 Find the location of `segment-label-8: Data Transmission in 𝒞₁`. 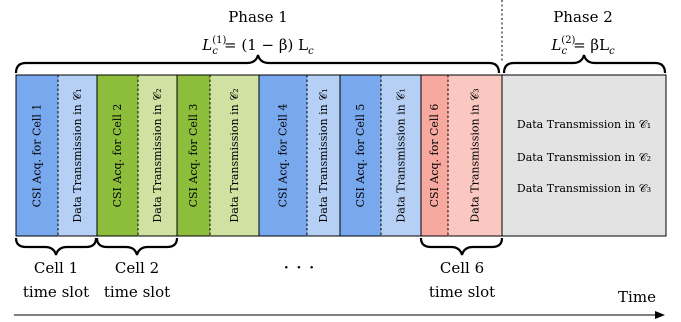

segment-label-8: Data Transmission in 𝒞₁ is located at coordinates (323, 155).